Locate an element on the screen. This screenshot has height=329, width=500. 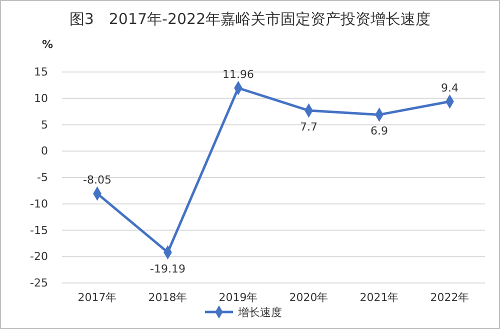
x-tick-label: 2021年 is located at coordinates (379, 297).